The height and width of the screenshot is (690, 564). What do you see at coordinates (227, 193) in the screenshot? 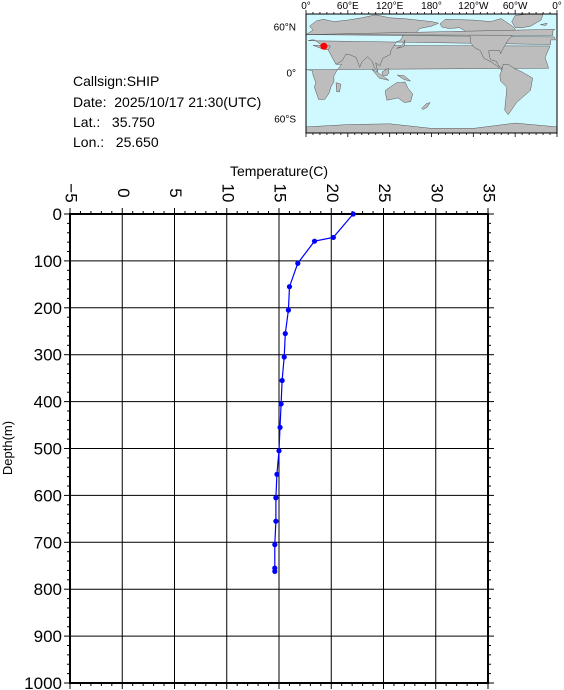
I see `x-tick-label: 10` at bounding box center [227, 193].